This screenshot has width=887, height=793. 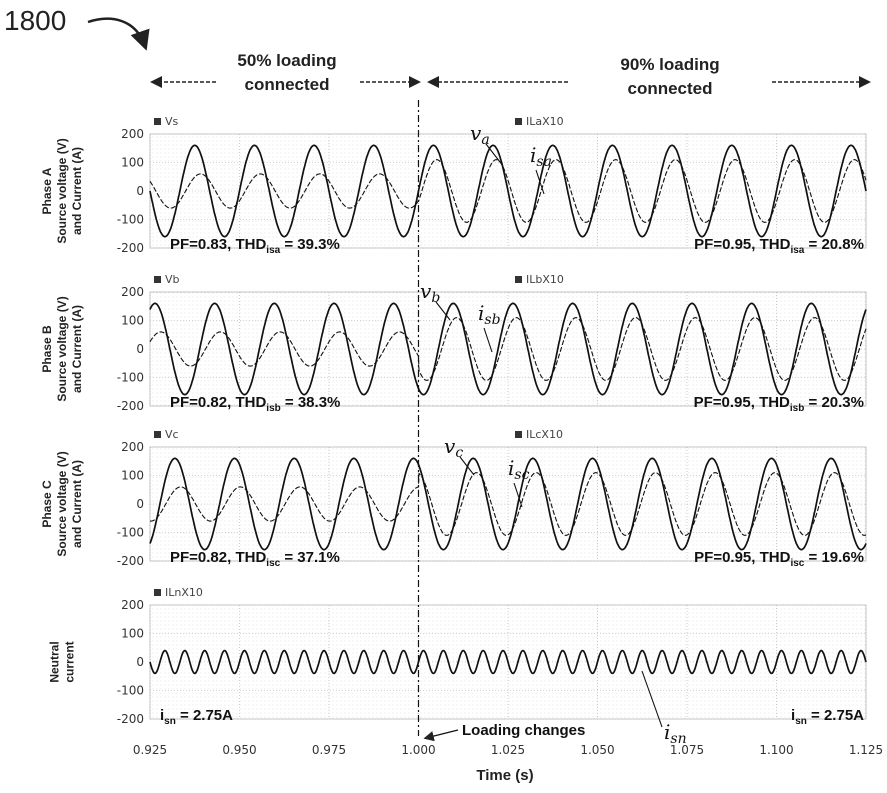 I want to click on legend-right: ILcX10, so click(x=544, y=434).